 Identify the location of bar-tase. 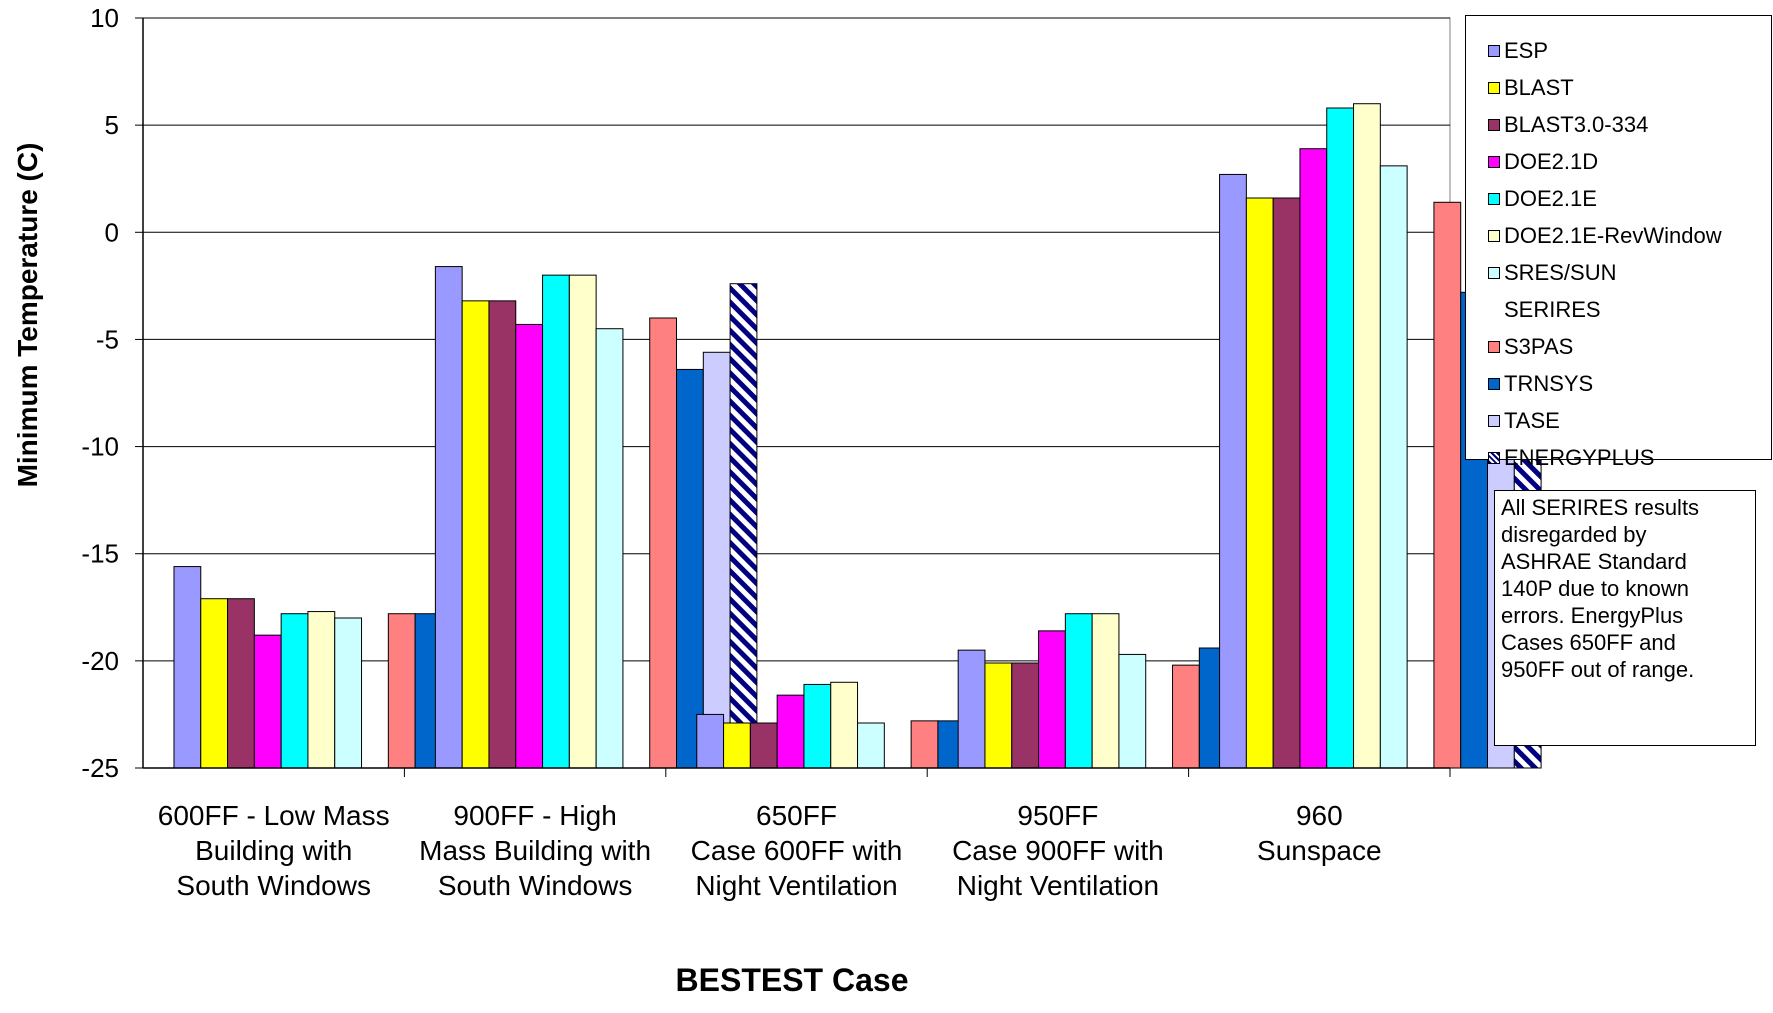
(716, 560).